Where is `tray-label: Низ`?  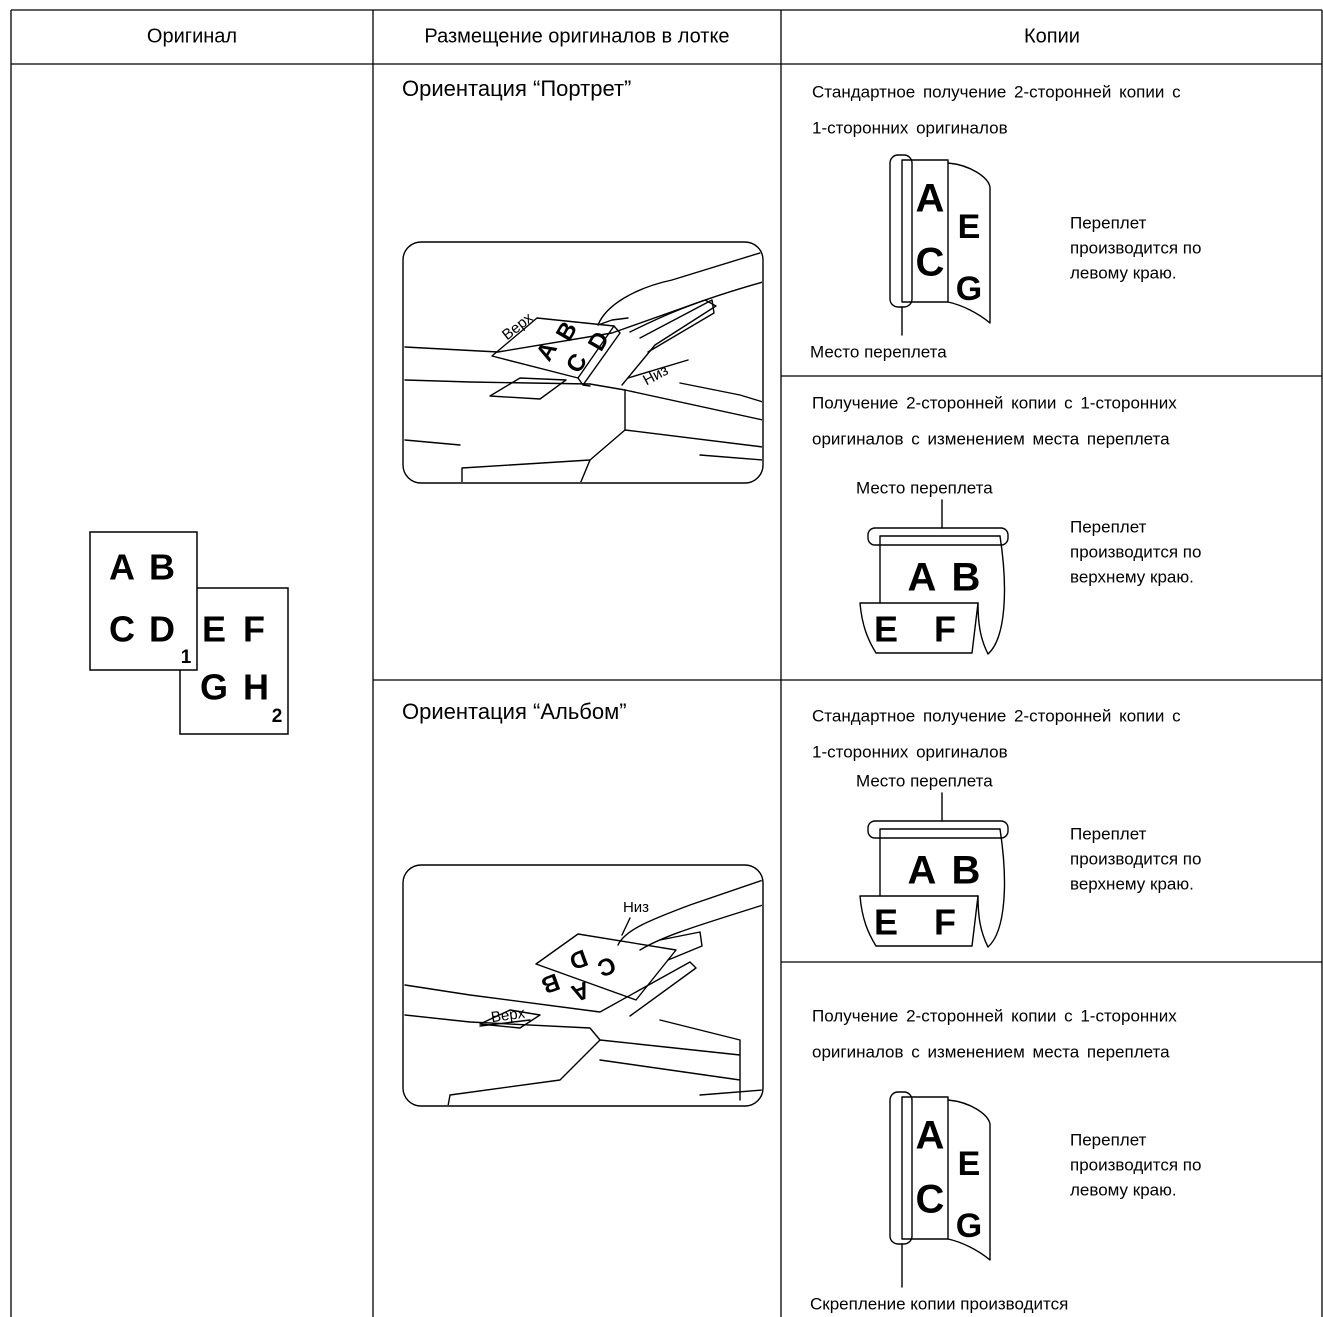
tray-label: Низ is located at coordinates (636, 907).